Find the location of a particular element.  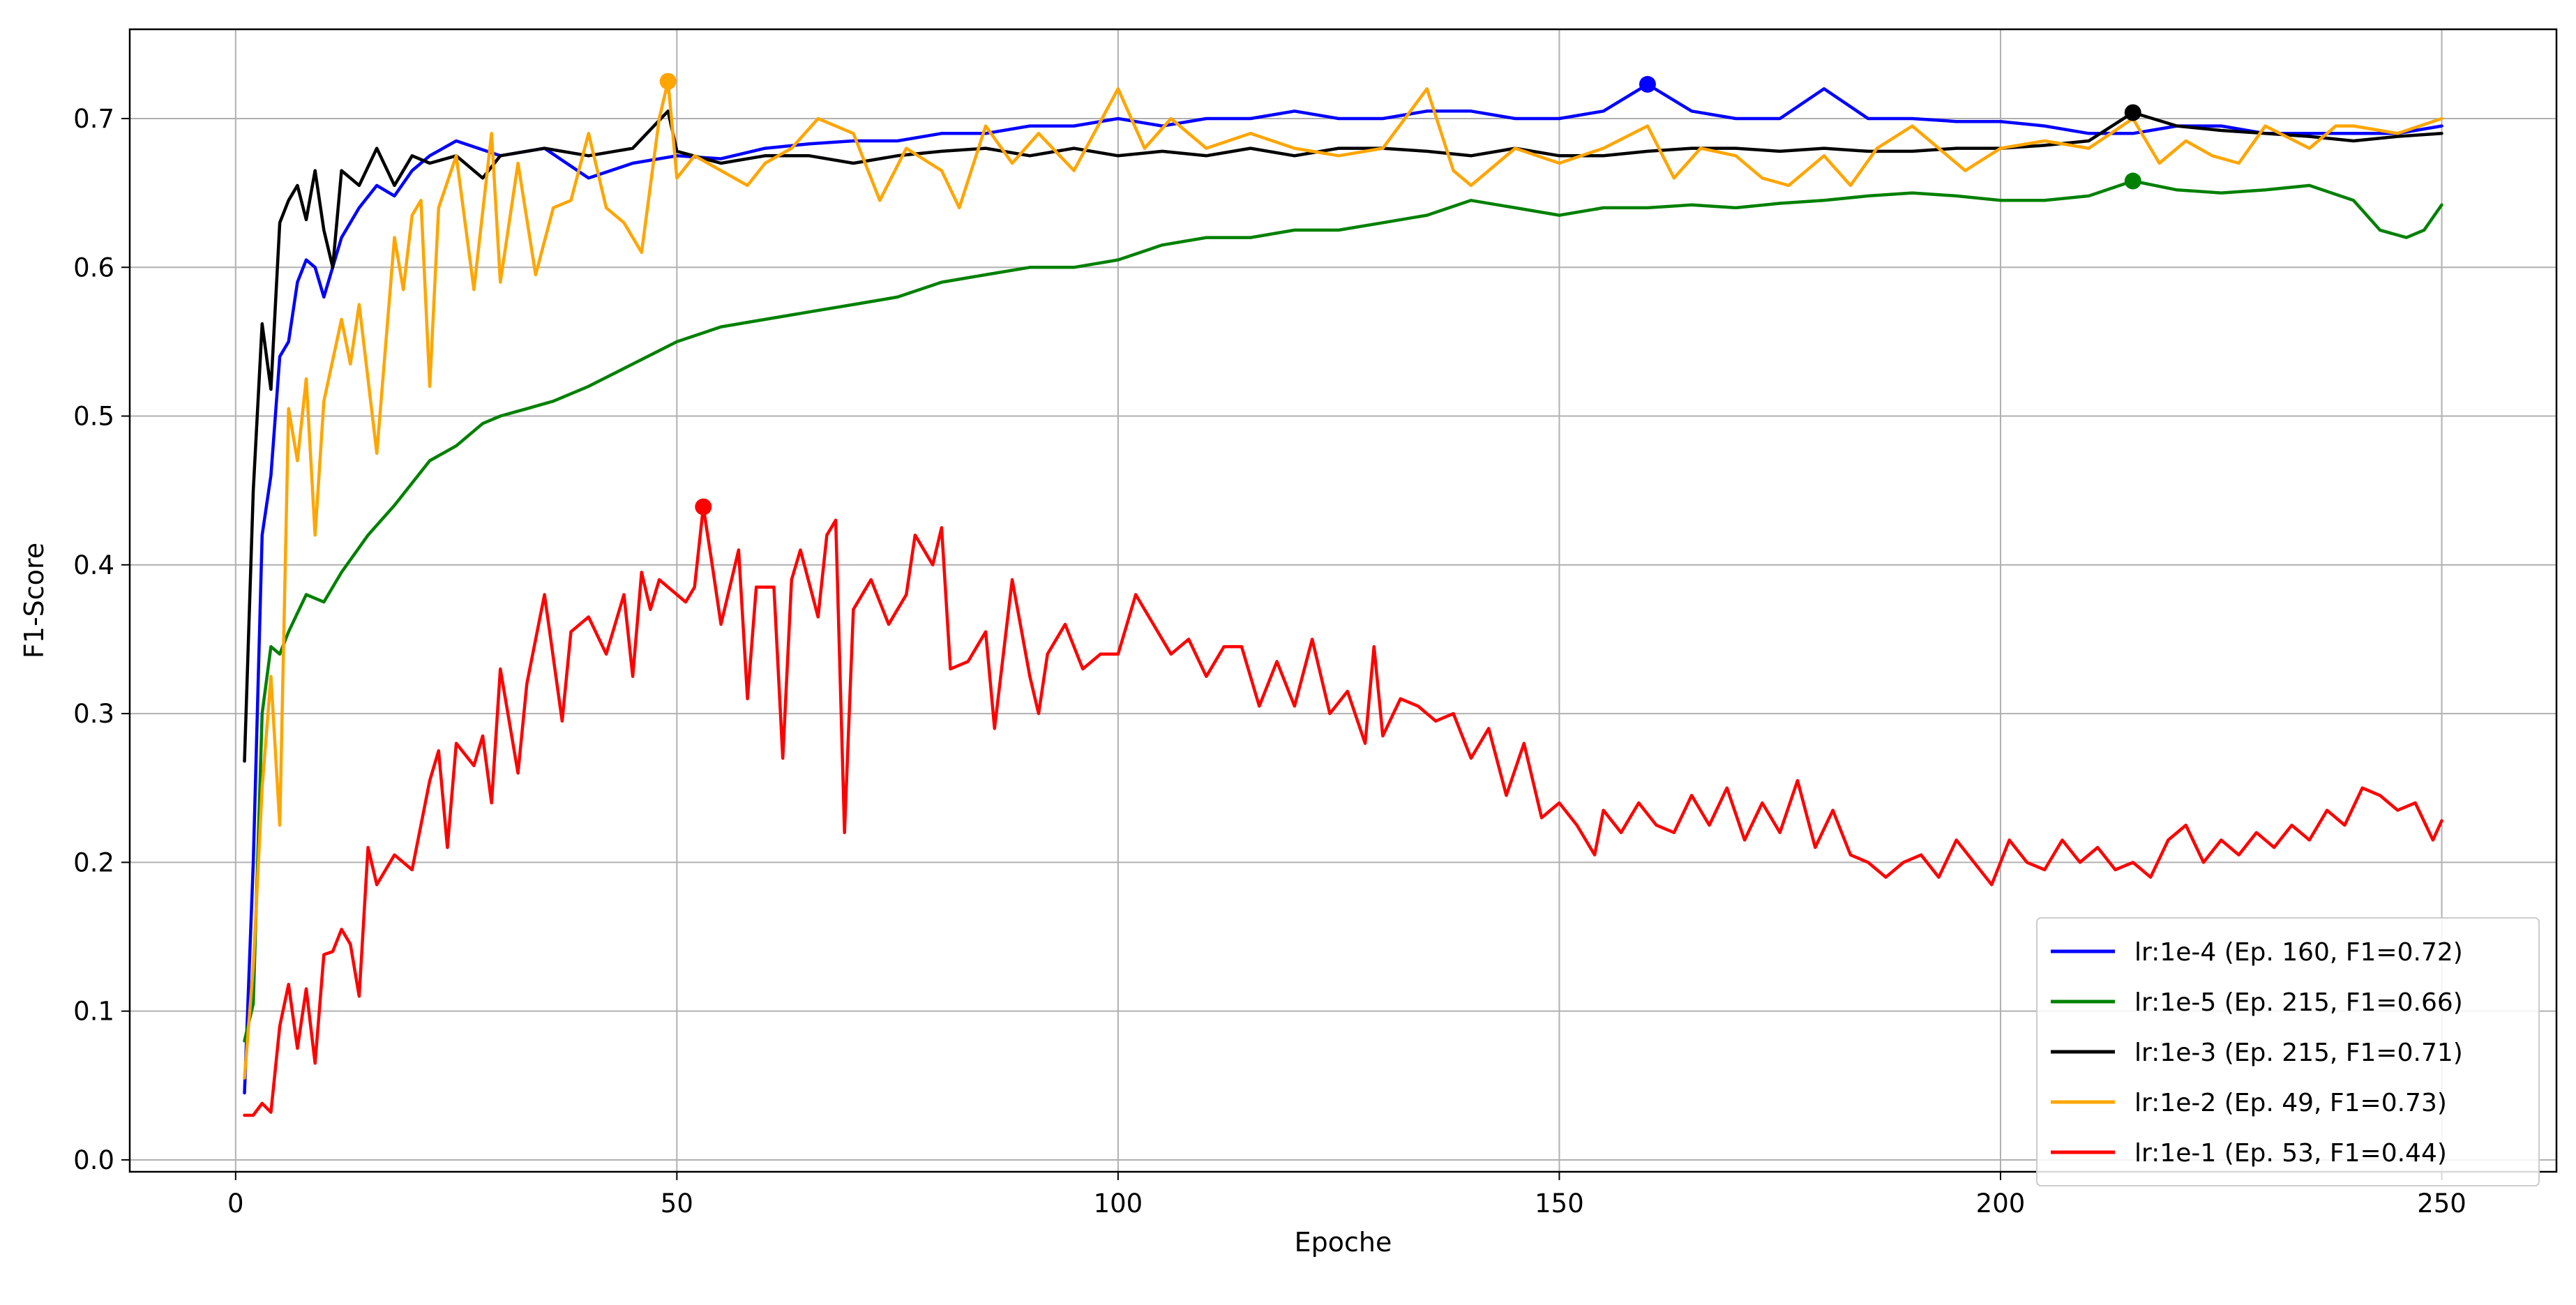

x-tick-label: 0 is located at coordinates (235, 1204).